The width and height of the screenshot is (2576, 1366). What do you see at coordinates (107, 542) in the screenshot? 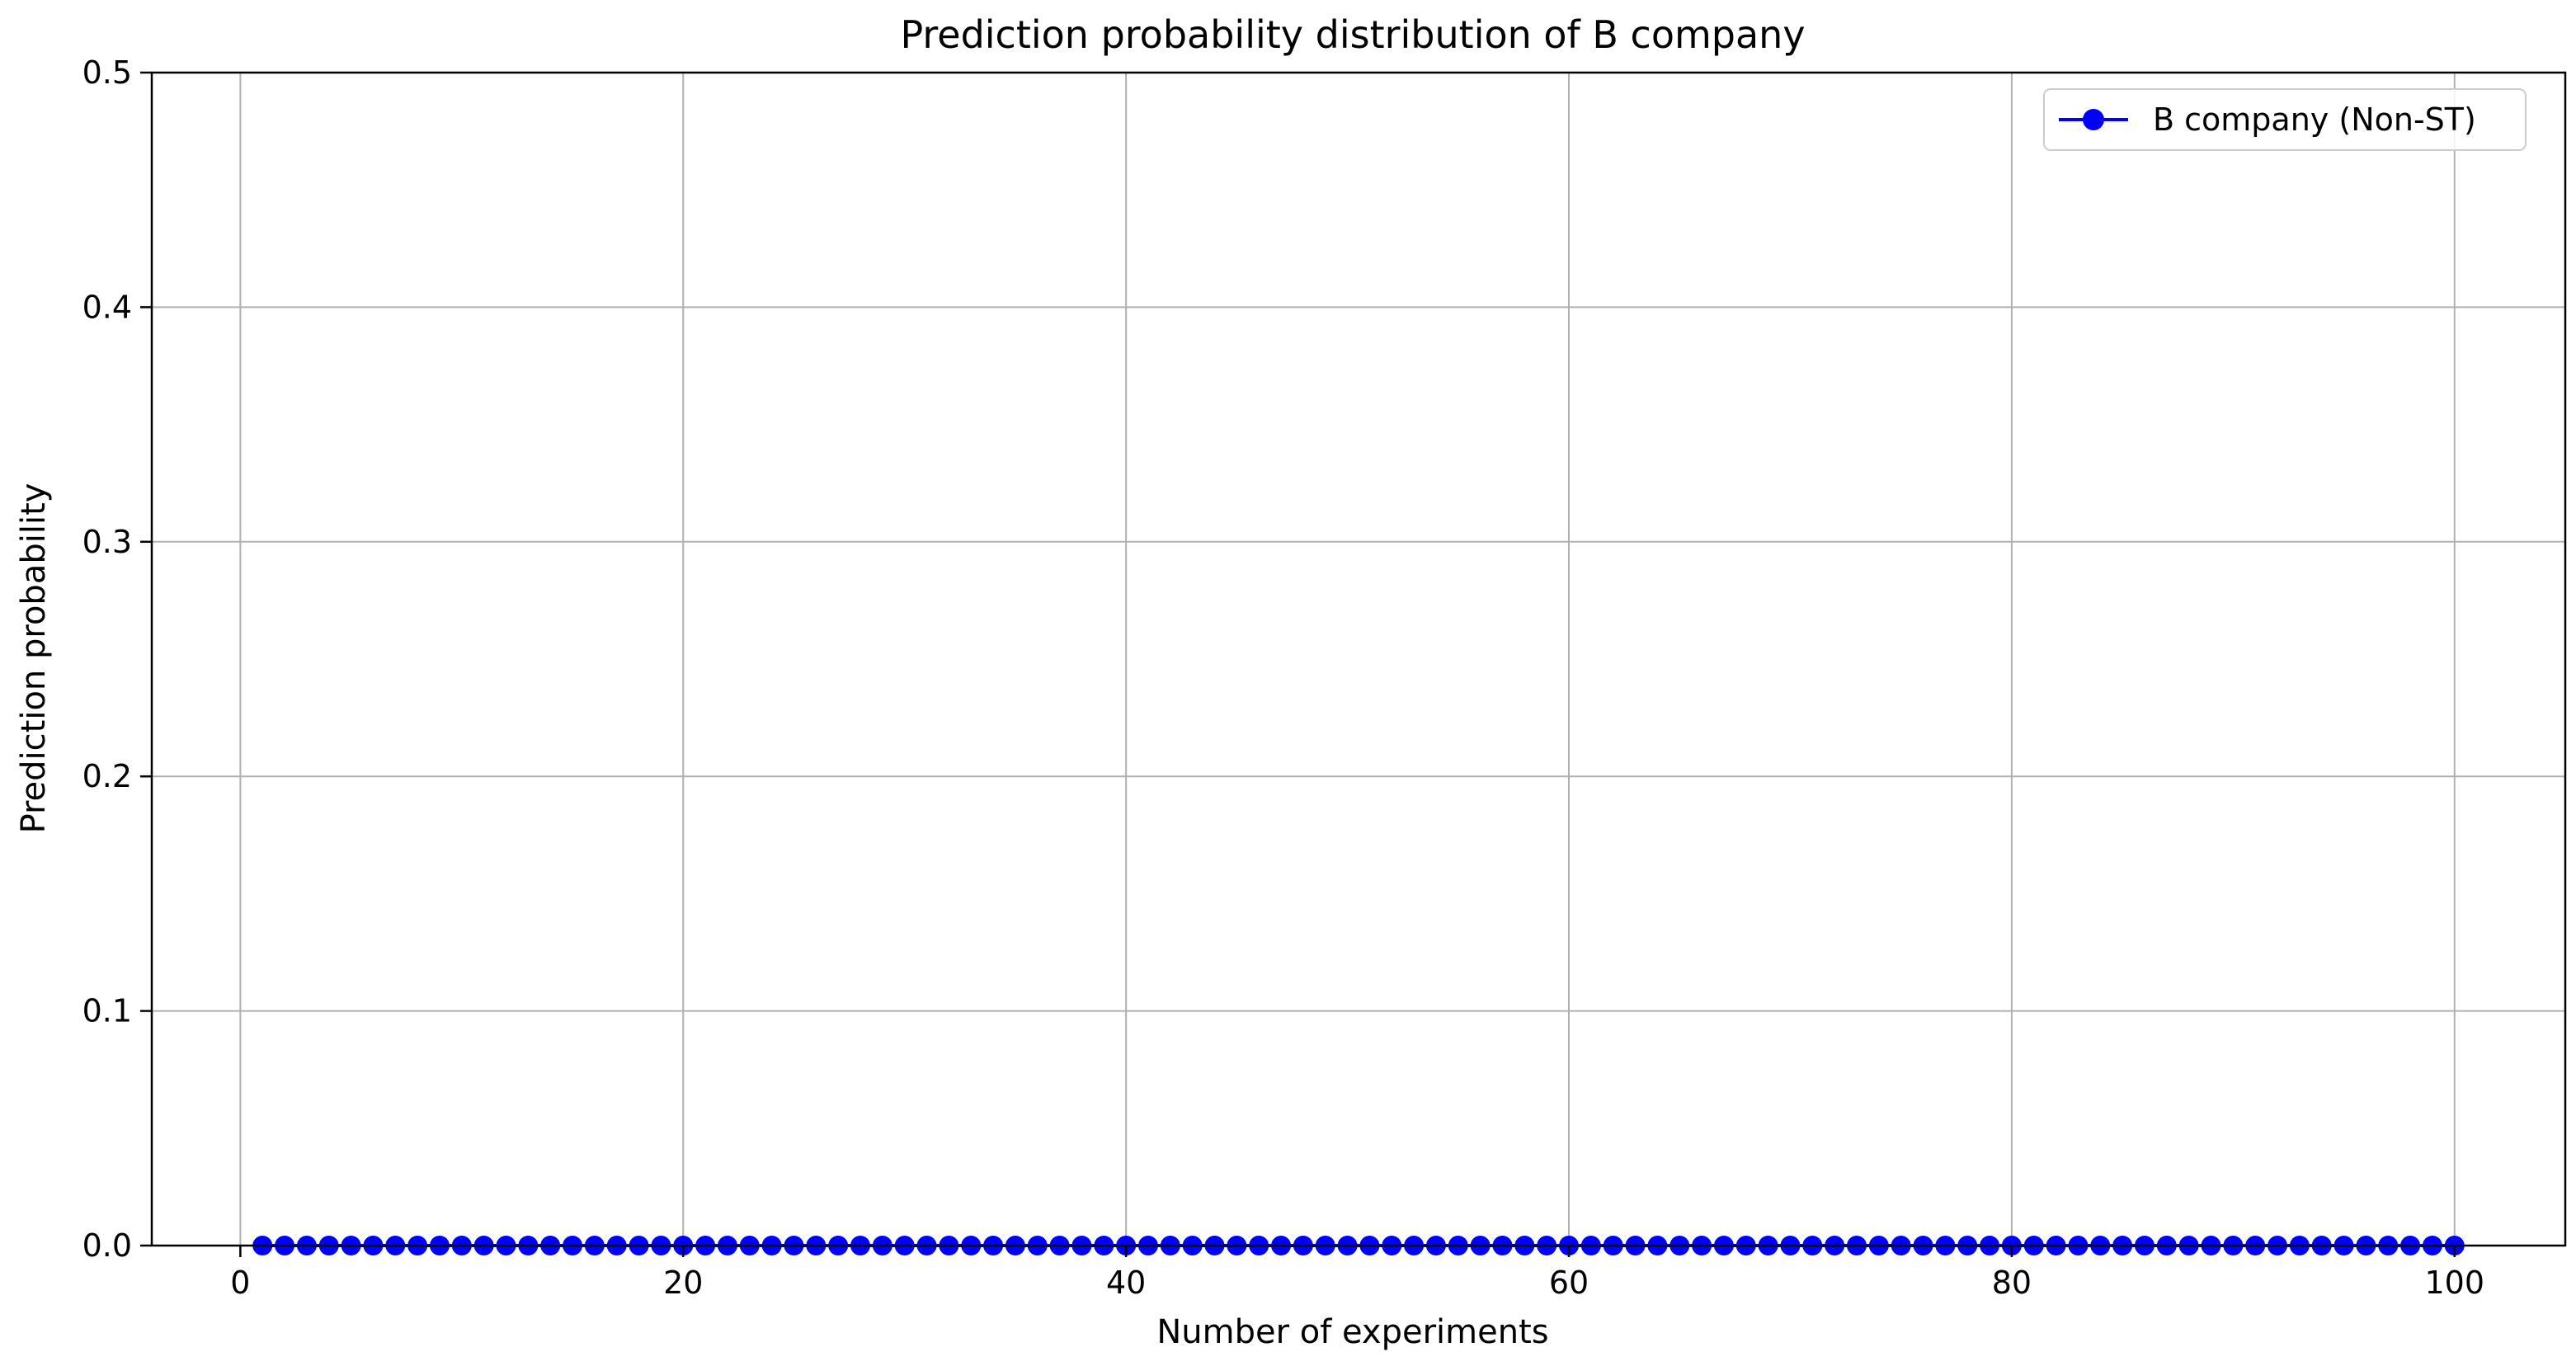
I see `y-tick-label: 0.3` at bounding box center [107, 542].